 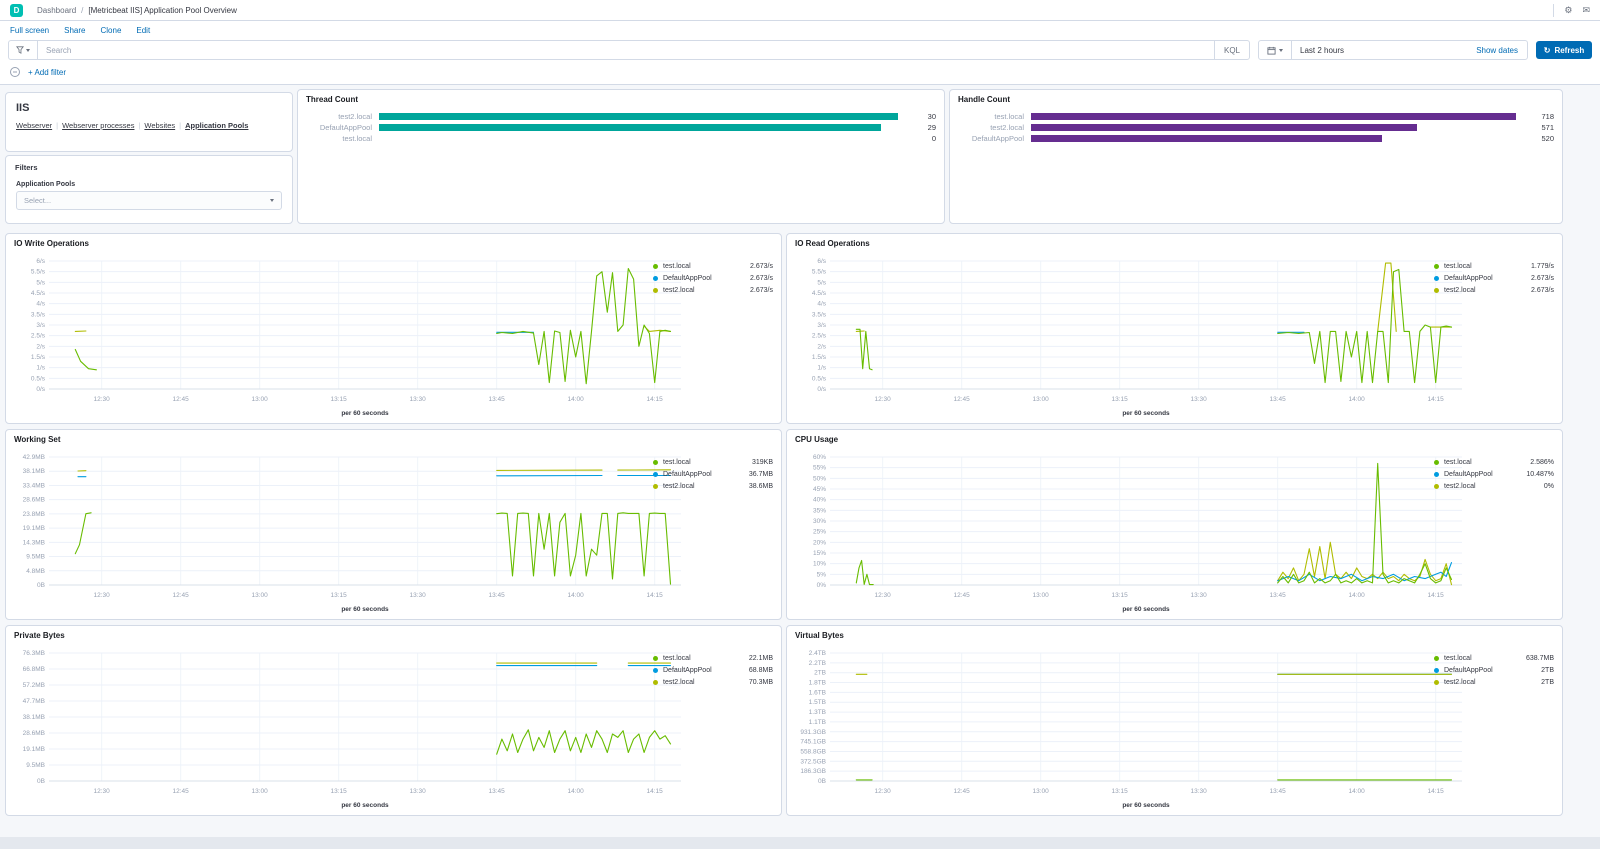 I want to click on iis-nav-link-webserver: Webserver, so click(x=34, y=125).